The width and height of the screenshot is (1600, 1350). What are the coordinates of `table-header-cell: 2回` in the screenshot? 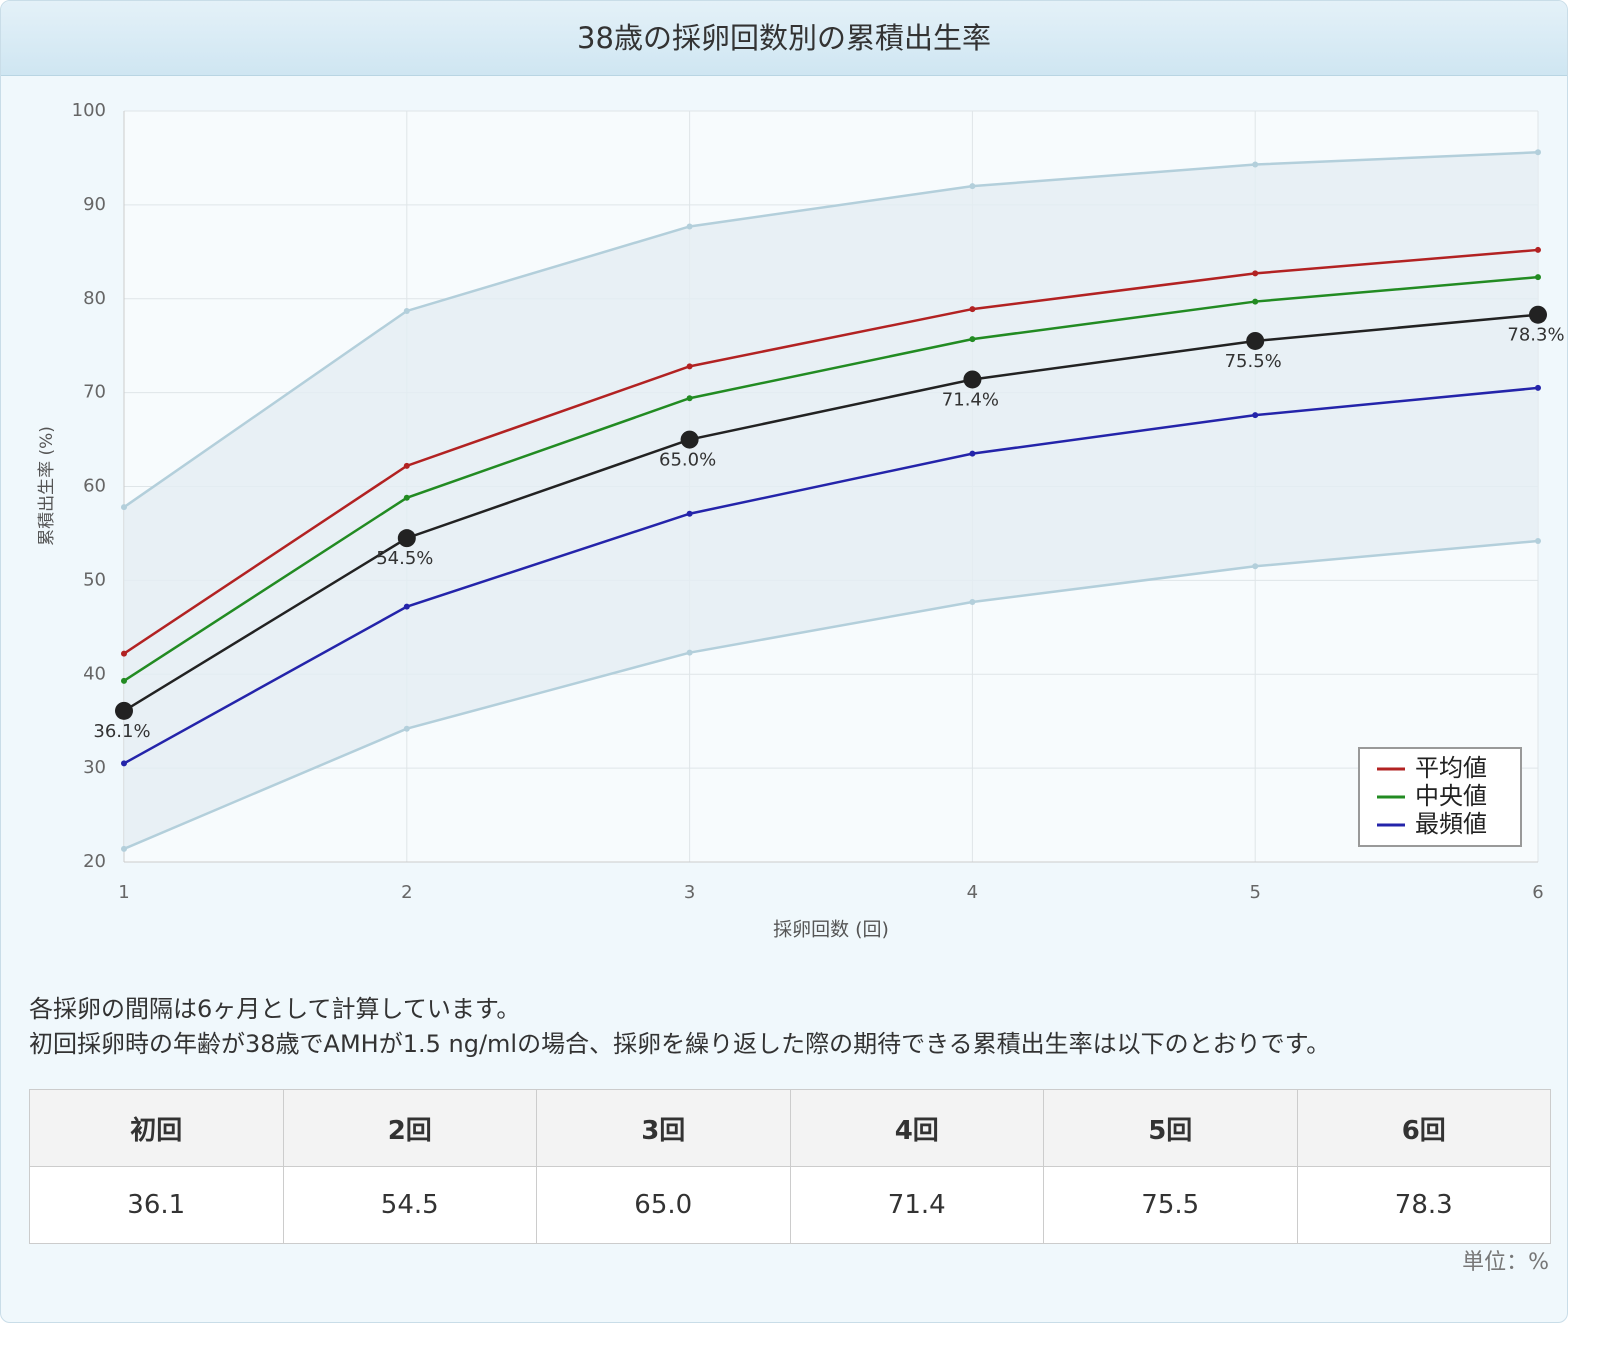 It's located at (409, 1128).